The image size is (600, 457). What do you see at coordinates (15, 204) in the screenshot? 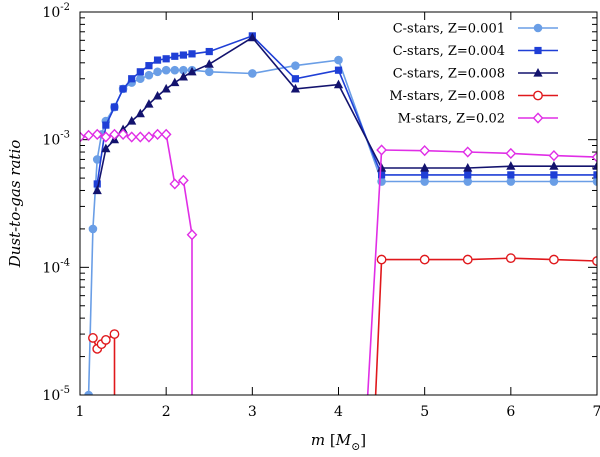
I see `y-axis-label: Dust-to-gas ratio` at bounding box center [15, 204].